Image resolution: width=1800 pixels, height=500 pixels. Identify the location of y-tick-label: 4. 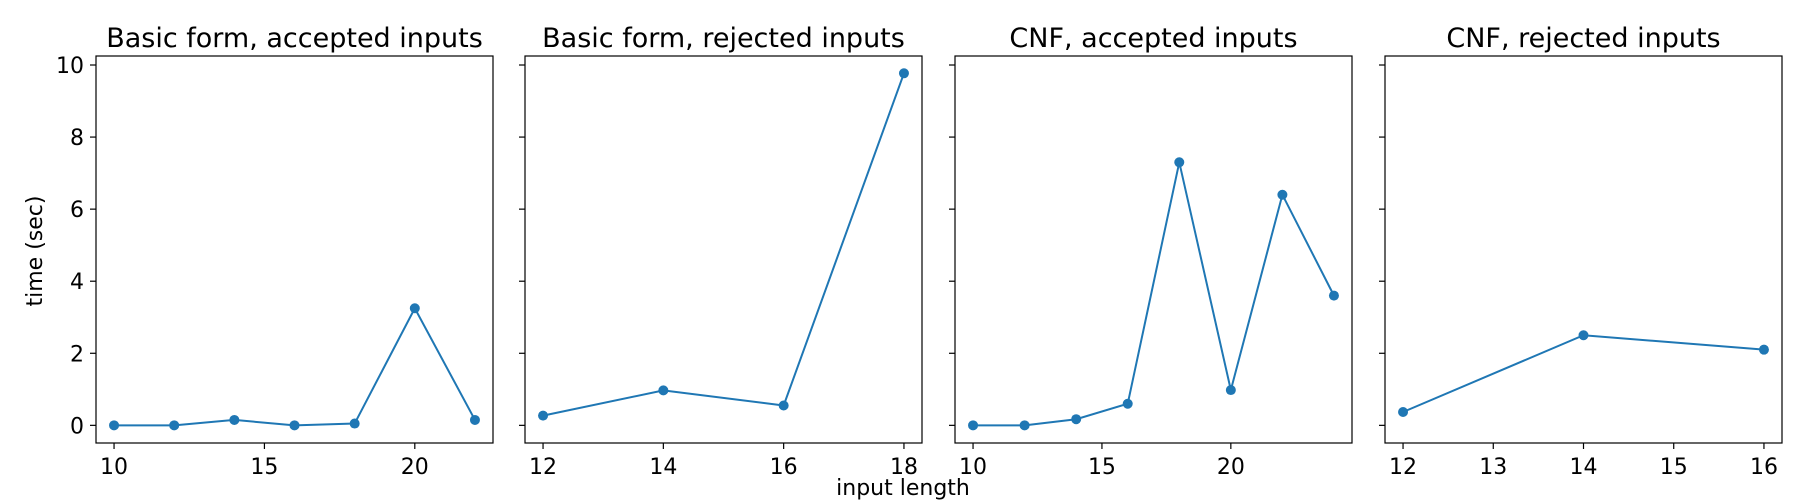
(77, 282).